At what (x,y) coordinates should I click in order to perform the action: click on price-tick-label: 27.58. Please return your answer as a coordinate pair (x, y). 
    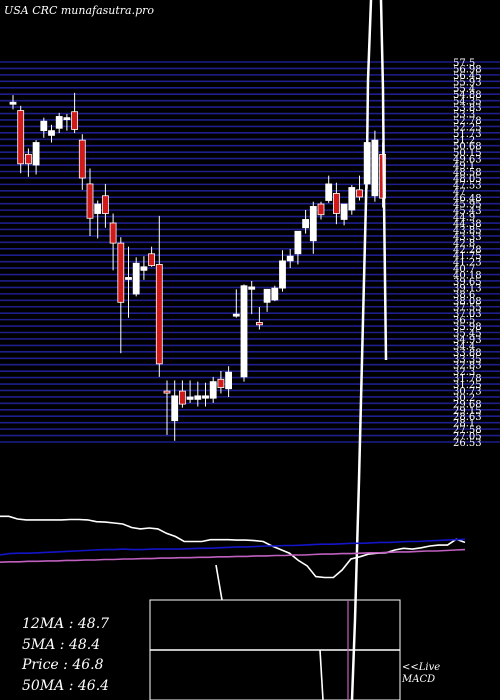
    Looking at the image, I should click on (467, 430).